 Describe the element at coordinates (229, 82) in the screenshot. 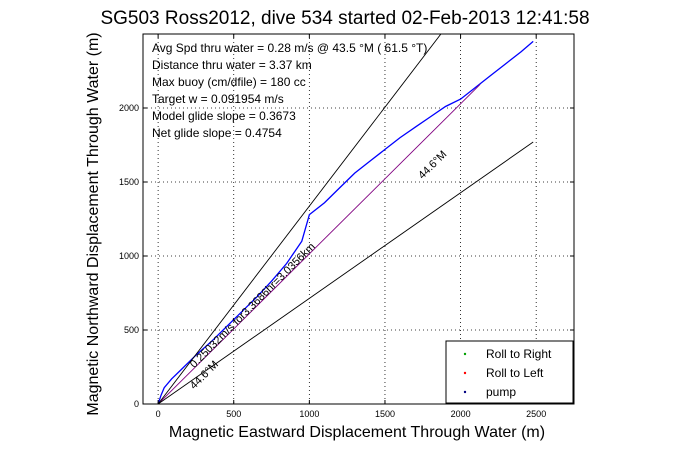

I see `info-line: Max buoy (cm/dfile) = 180 cc` at that location.